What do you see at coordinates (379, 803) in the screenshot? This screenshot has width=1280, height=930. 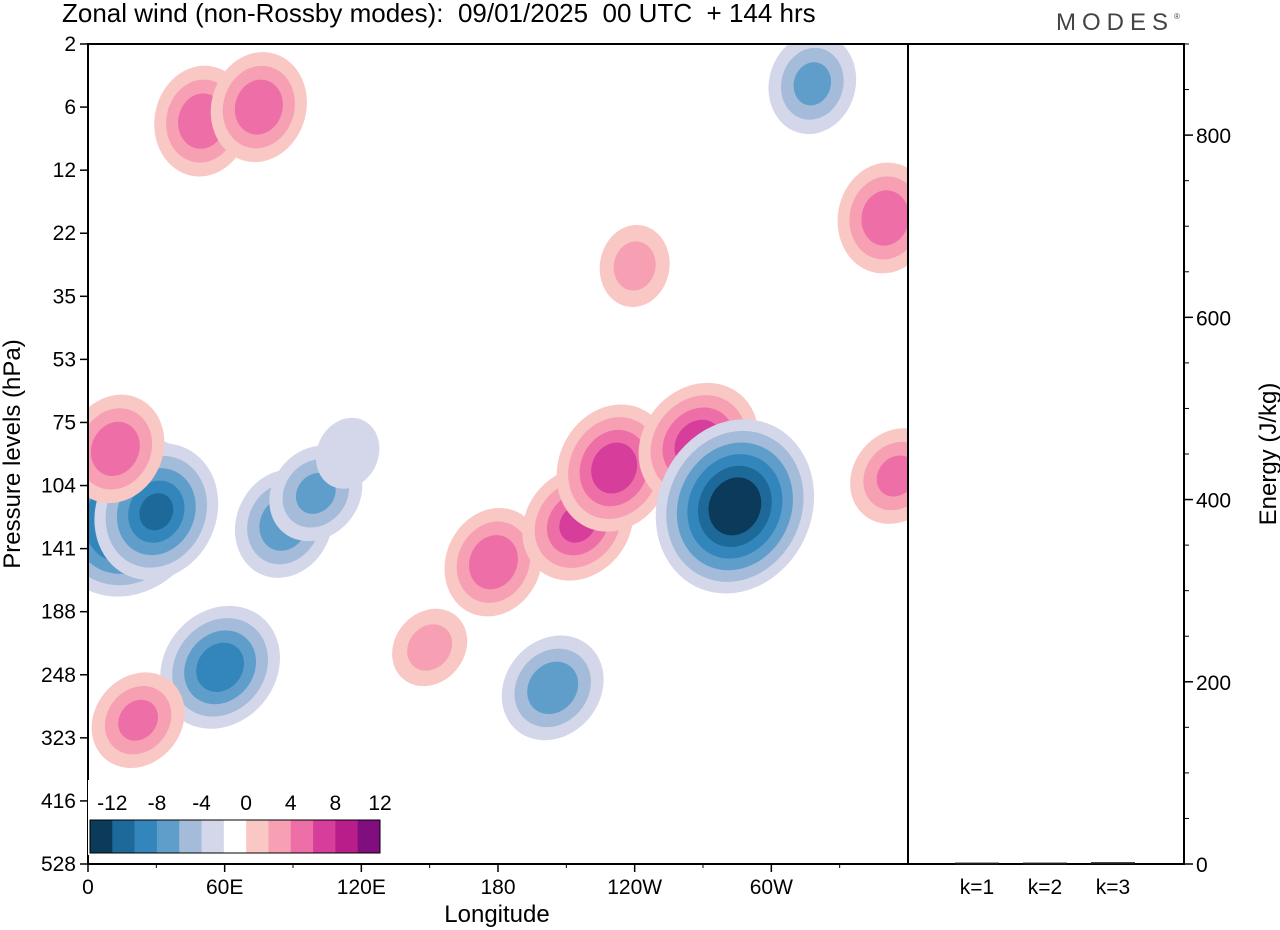 I see `colorbar-label: 12` at bounding box center [379, 803].